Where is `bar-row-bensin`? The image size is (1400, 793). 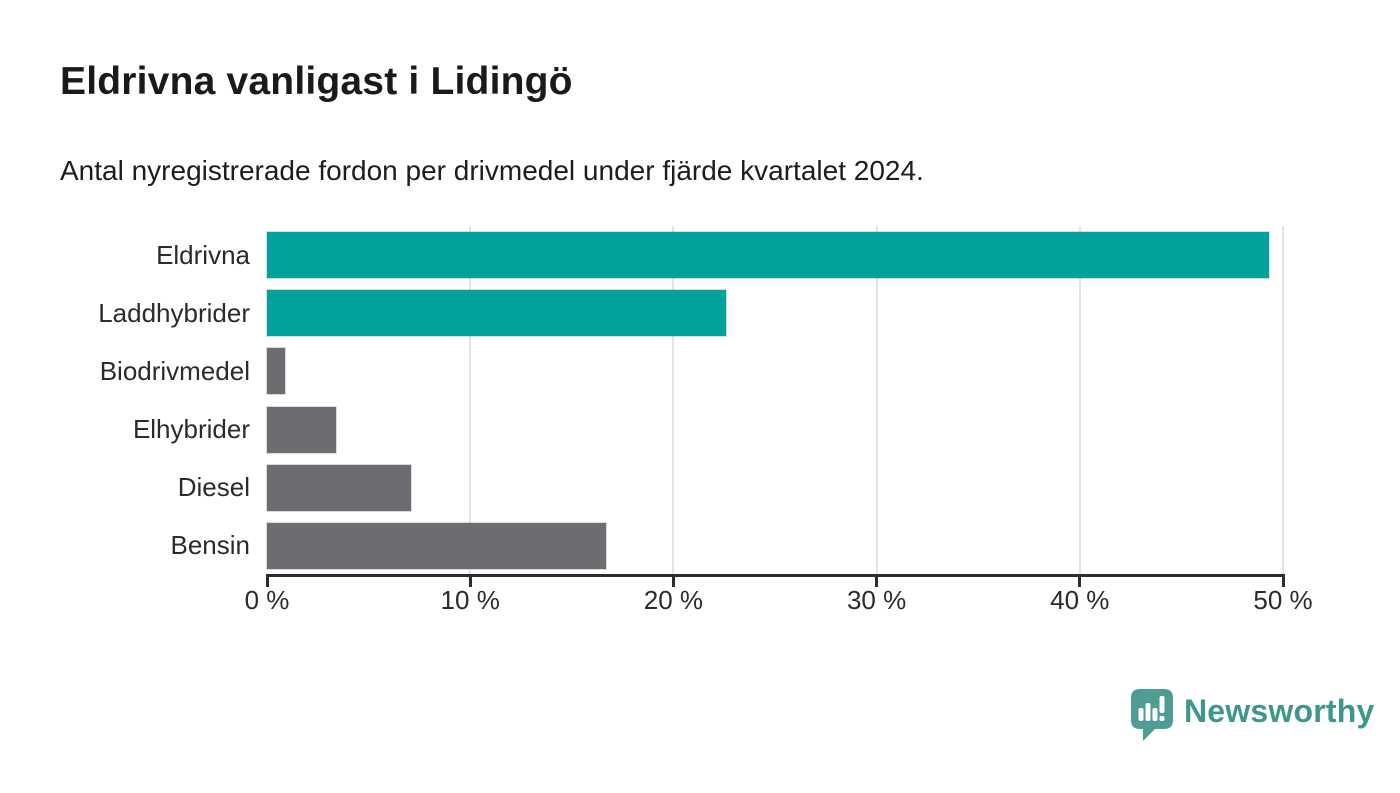 bar-row-bensin is located at coordinates (775, 546).